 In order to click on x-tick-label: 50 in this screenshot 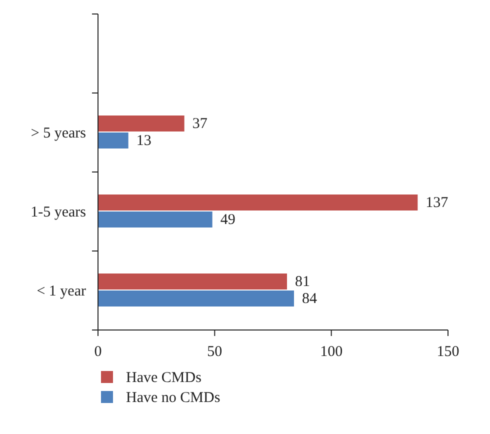, I will do `click(214, 352)`.